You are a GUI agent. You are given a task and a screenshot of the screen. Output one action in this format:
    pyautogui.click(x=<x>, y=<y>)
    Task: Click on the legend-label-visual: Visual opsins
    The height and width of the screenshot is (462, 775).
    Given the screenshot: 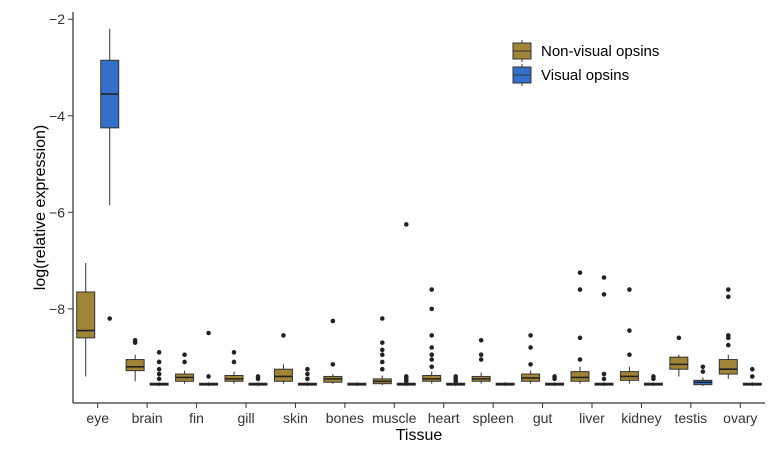 What is the action you would take?
    pyautogui.click(x=585, y=75)
    